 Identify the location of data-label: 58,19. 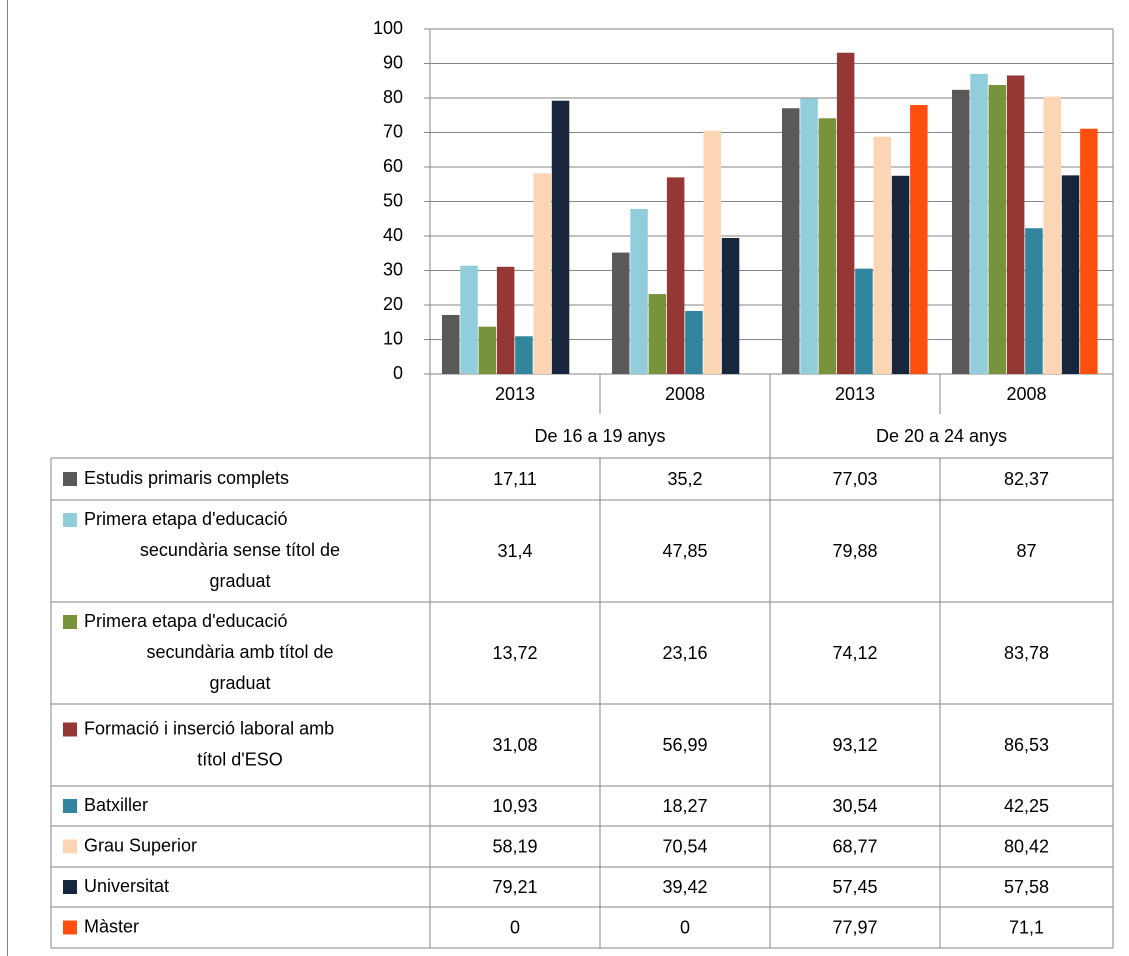
(514, 846).